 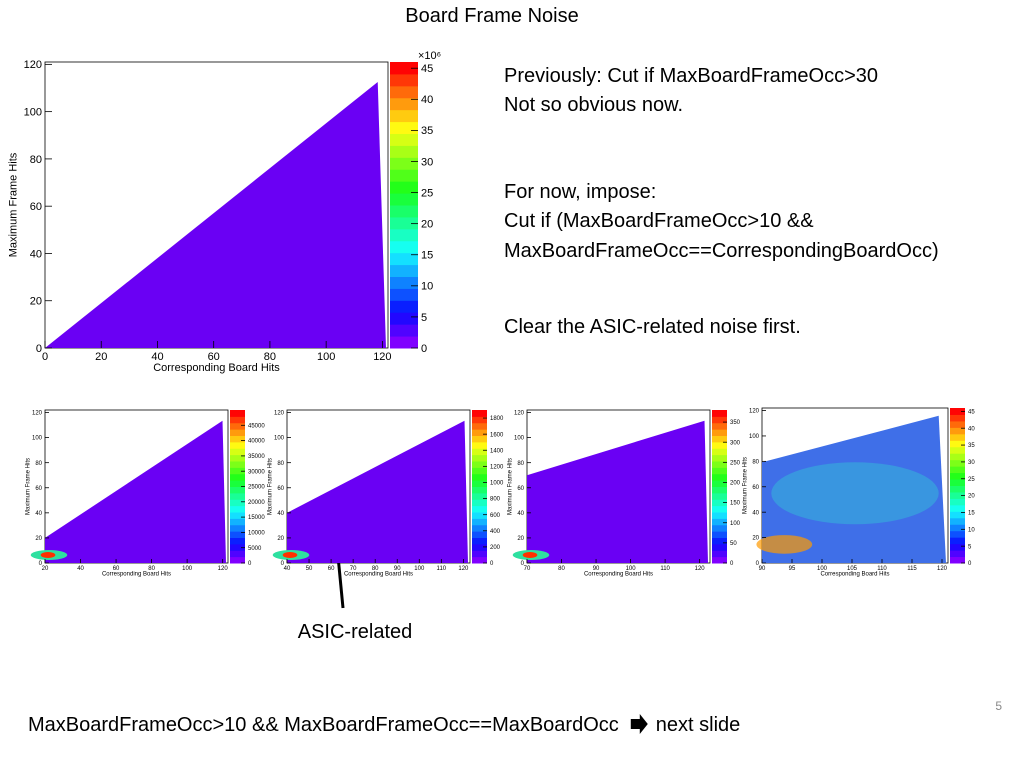 I want to click on z-tick-label: 10000, so click(x=256, y=534).